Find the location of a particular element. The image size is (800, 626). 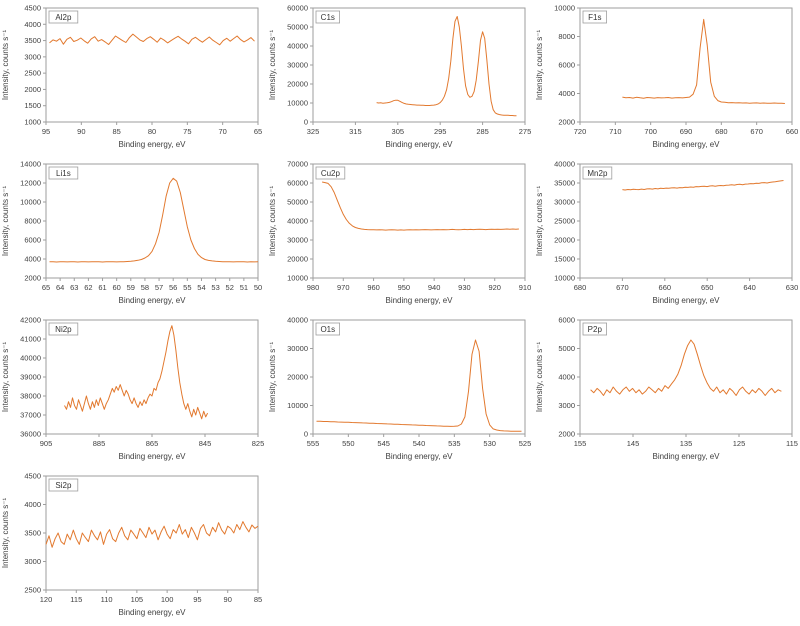

x-tick-label: 285 is located at coordinates (482, 131).